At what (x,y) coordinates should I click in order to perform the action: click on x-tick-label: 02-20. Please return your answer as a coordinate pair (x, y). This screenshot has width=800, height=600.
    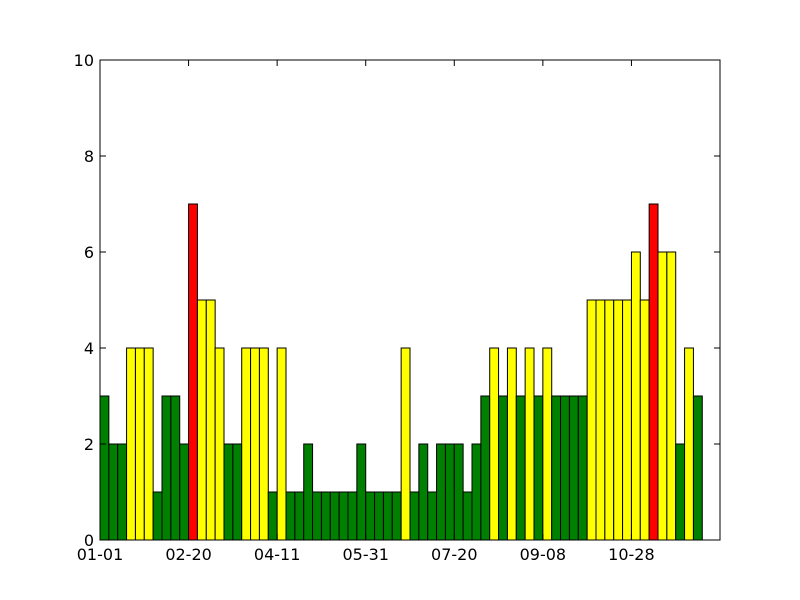
    Looking at the image, I should click on (188, 554).